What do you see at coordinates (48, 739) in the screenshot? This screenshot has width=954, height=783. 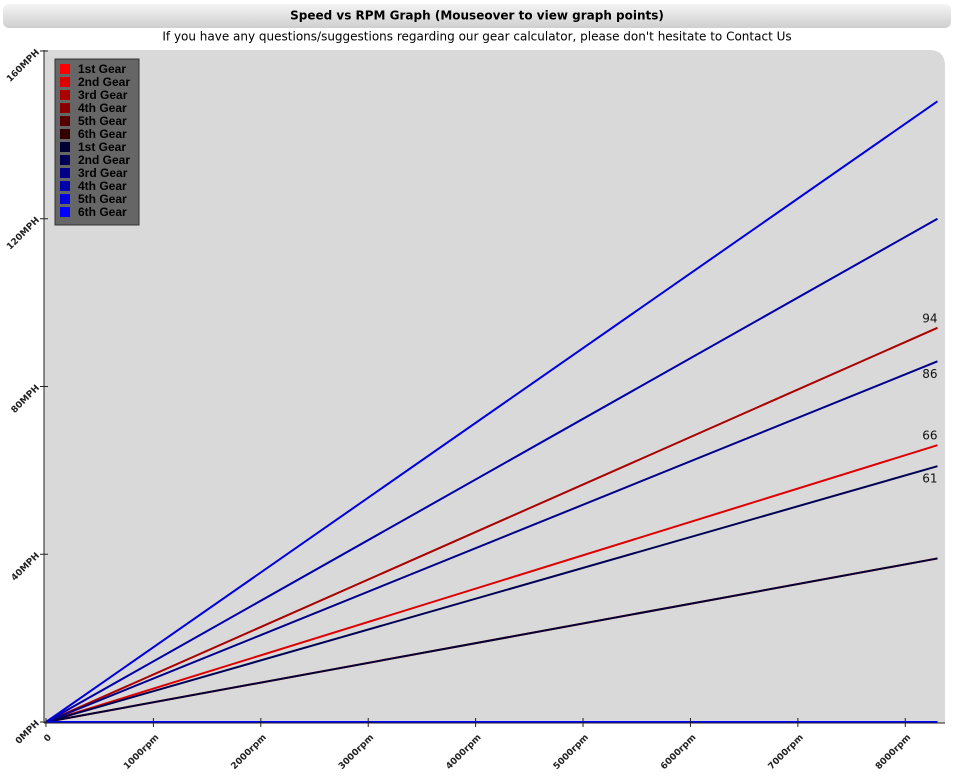 I see `x-tick-label: 0` at bounding box center [48, 739].